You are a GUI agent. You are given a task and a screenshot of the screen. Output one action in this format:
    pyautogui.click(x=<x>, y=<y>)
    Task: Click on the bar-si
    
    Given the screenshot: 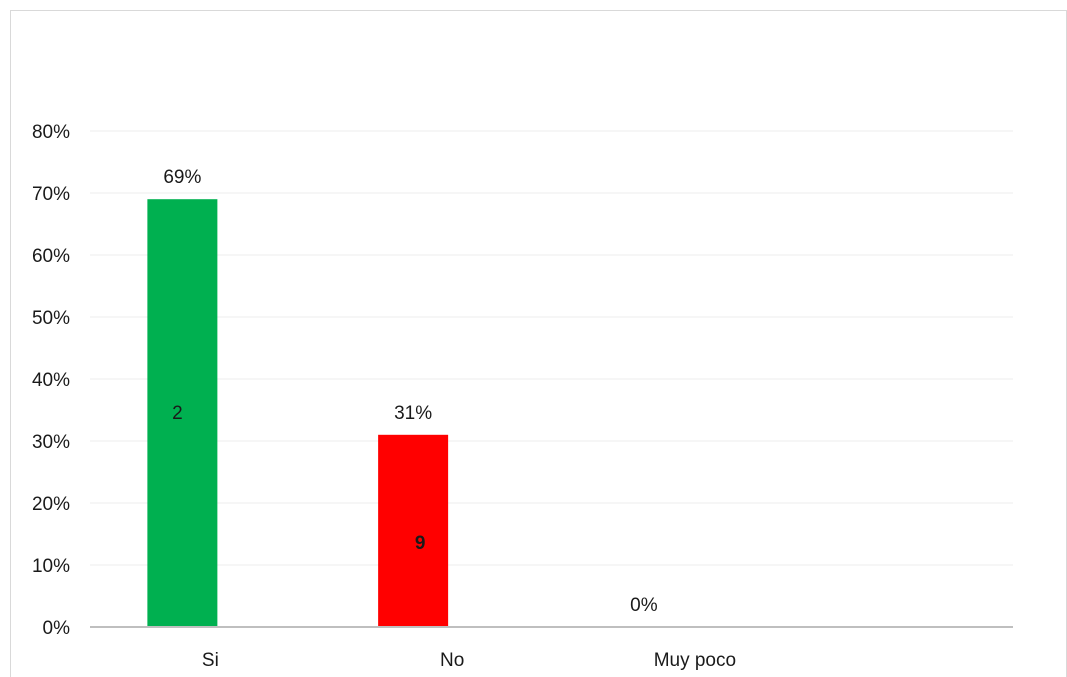 What is the action you would take?
    pyautogui.click(x=182, y=413)
    